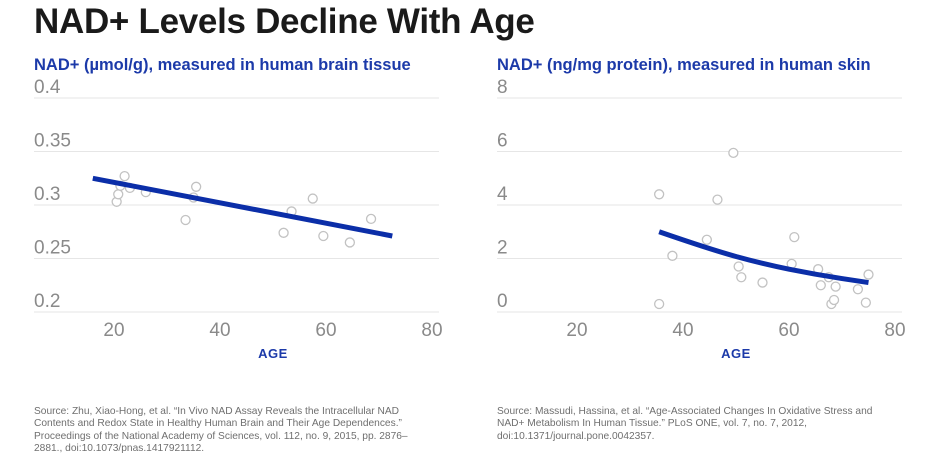 This screenshot has width=938, height=456. What do you see at coordinates (502, 141) in the screenshot?
I see `y-tick-label: 6` at bounding box center [502, 141].